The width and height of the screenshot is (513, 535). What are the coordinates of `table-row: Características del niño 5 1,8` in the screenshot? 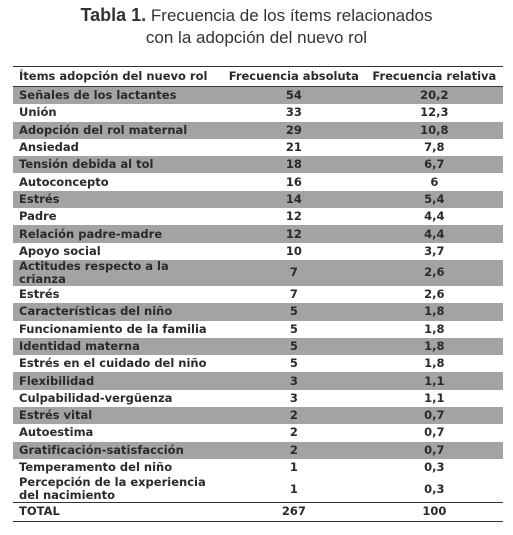 It's located at (258, 312).